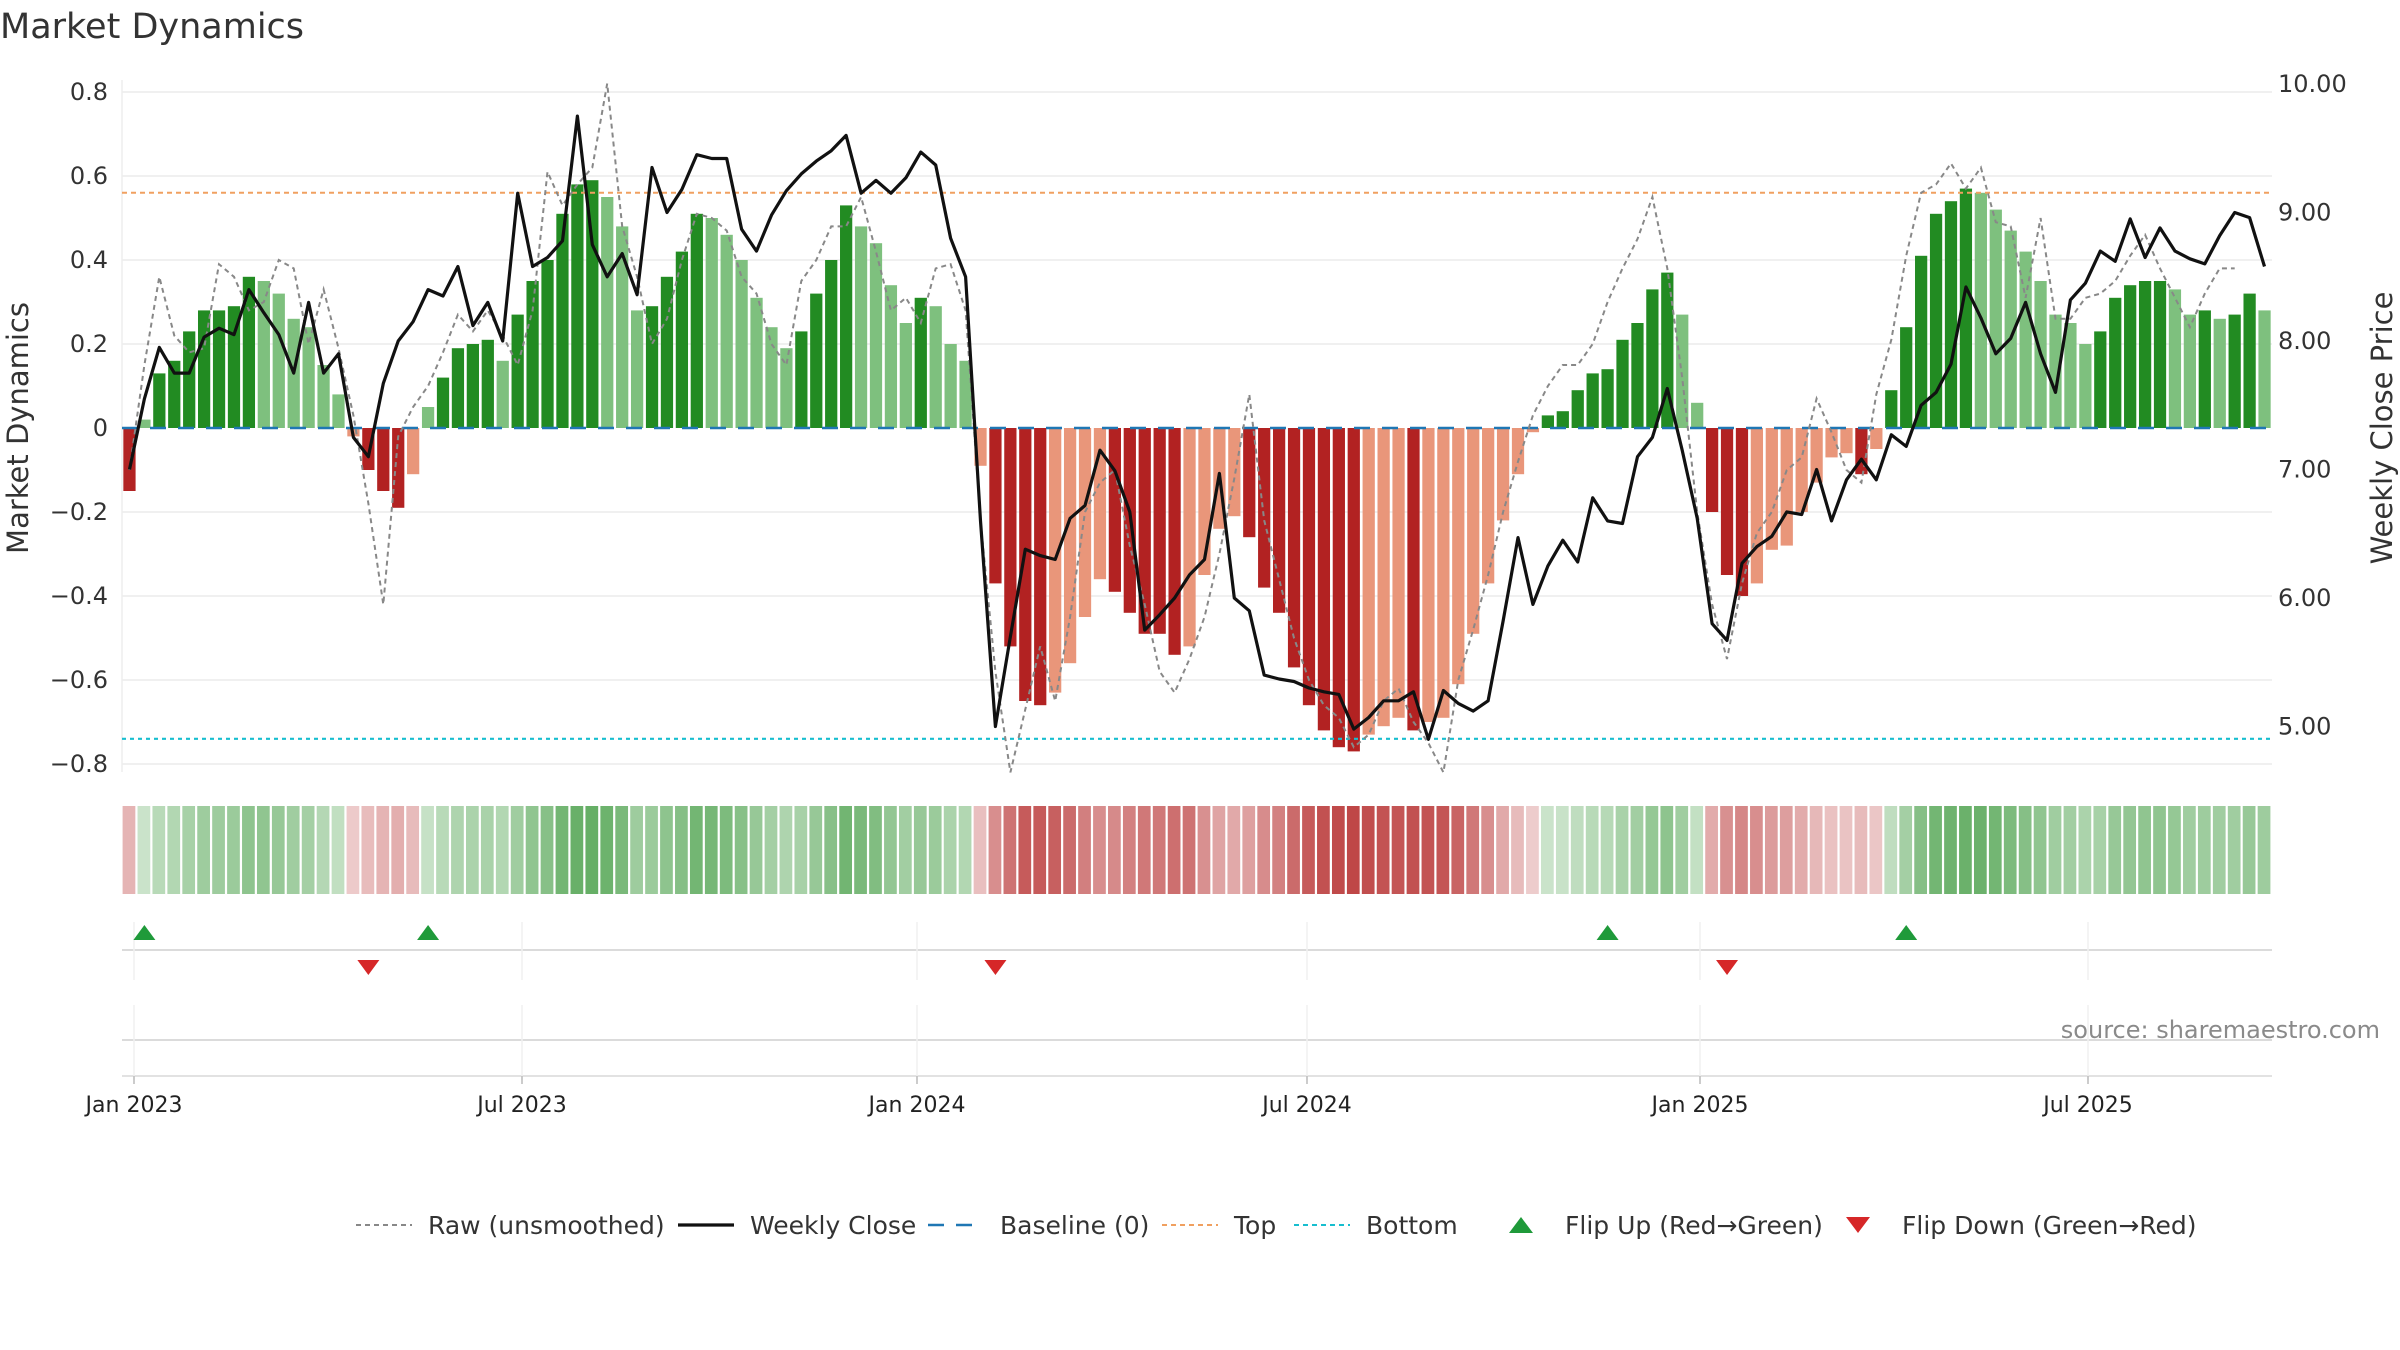  I want to click on y2-tick-label: 9.00, so click(2304, 213).